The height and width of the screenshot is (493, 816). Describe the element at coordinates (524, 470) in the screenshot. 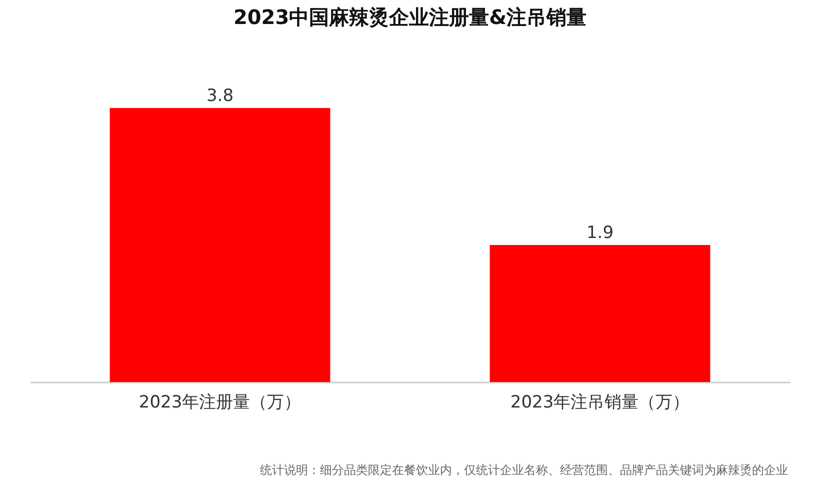

I see `text: 统计说明：细分品类限定在餐饮业内，仅统计企业名称、经营范围、品牌产品关键词为麻辣烫的企业` at that location.